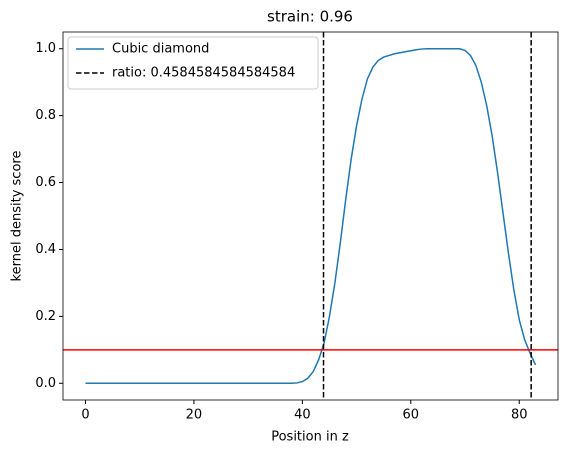 Image resolution: width=567 pixels, height=454 pixels. What do you see at coordinates (17, 216) in the screenshot?
I see `y-axis-label: kernel density score` at bounding box center [17, 216].